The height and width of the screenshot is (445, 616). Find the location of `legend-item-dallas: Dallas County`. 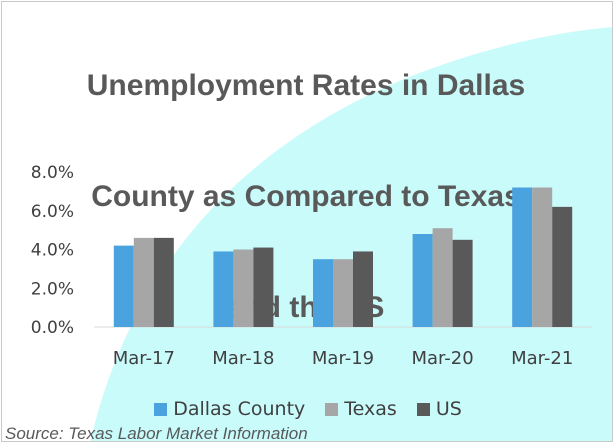

legend-item-dallas: Dallas County is located at coordinates (229, 409).